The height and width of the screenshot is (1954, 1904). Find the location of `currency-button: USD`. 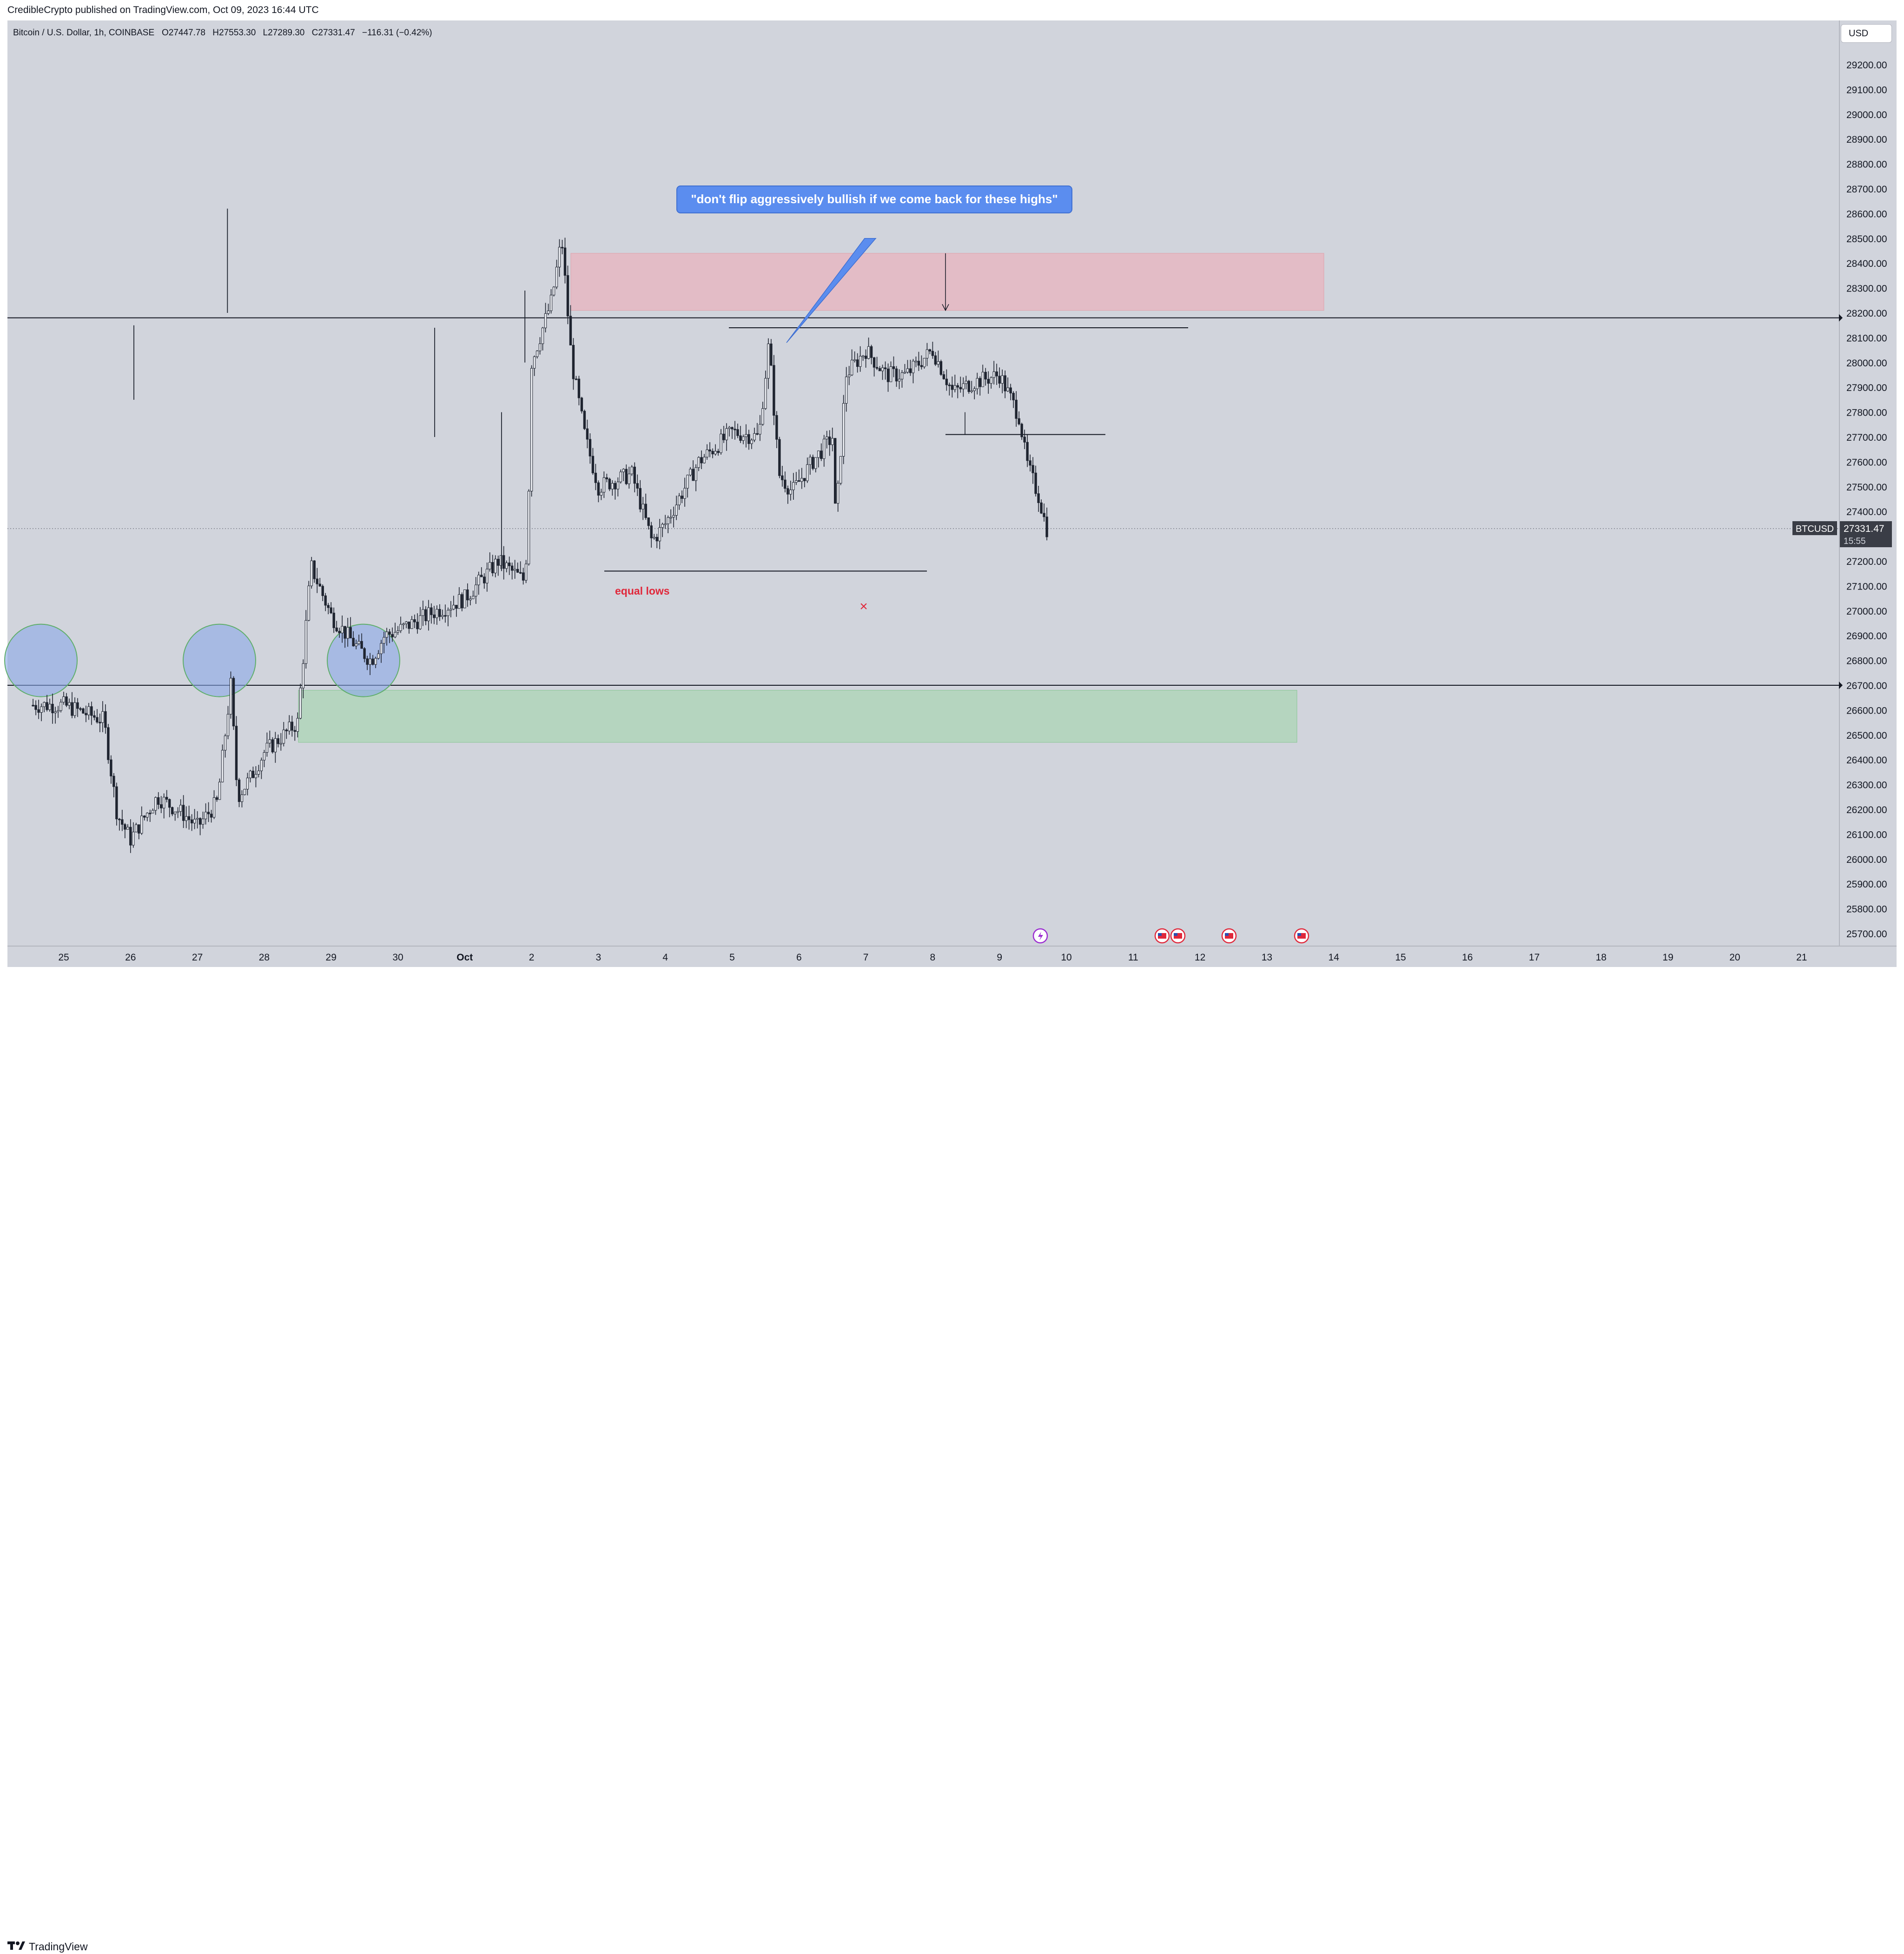

currency-button: USD is located at coordinates (1866, 33).